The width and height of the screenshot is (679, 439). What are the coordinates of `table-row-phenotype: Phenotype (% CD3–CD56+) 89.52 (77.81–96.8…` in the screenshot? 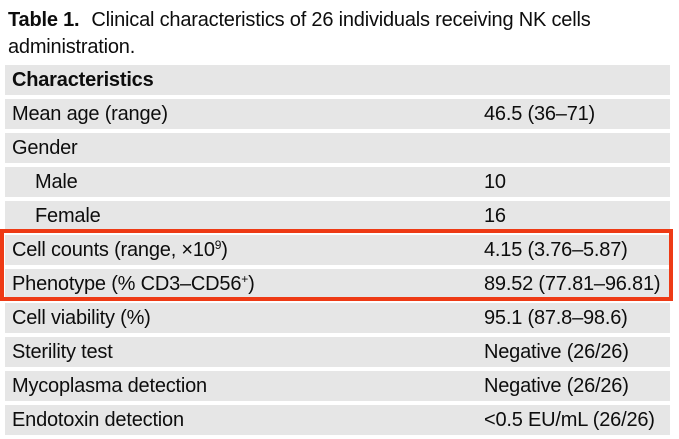 It's located at (337, 284).